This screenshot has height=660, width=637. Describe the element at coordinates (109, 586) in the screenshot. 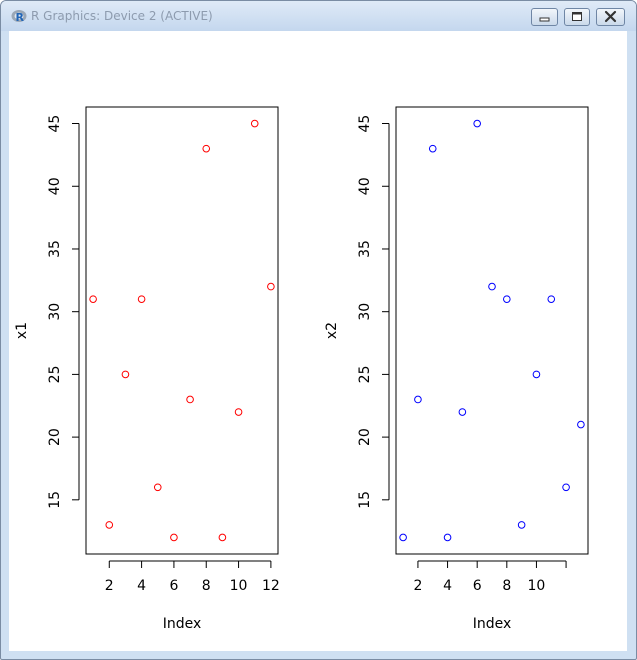

I see `plot1-x-tick-label: 2` at that location.